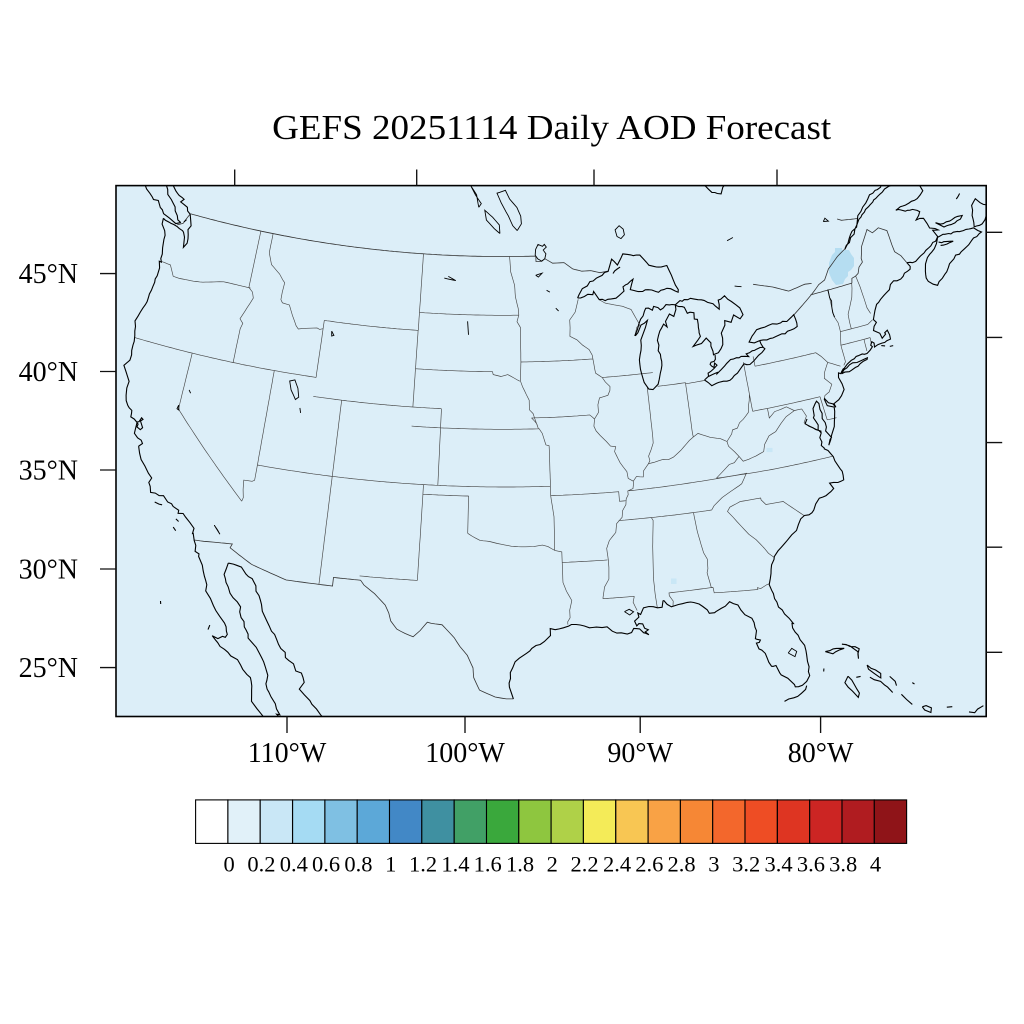 The image size is (1024, 1024). Describe the element at coordinates (326, 864) in the screenshot. I see `svg-text: 0.6` at that location.